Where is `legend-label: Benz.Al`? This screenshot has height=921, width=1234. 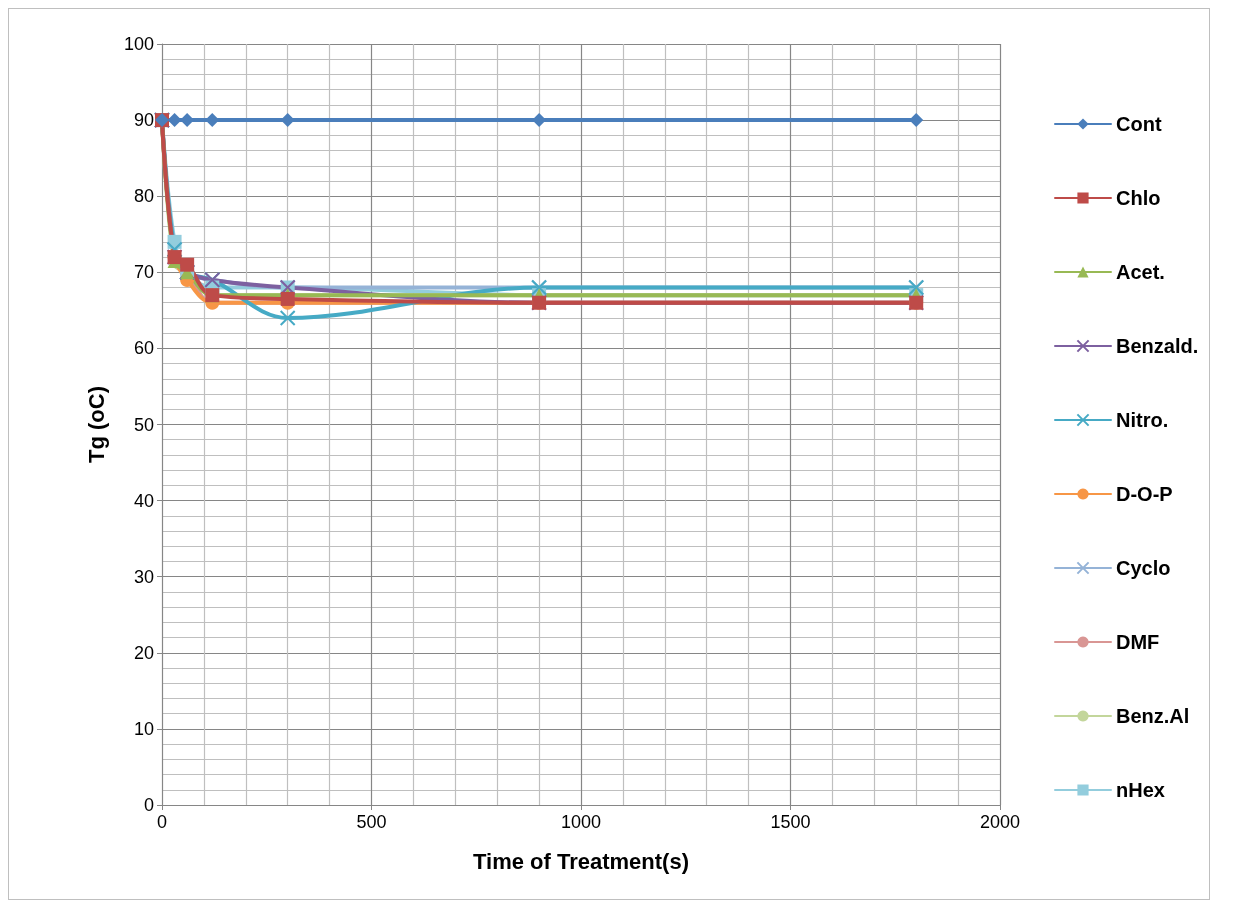
legend-label: Benz.Al is located at coordinates (1153, 716).